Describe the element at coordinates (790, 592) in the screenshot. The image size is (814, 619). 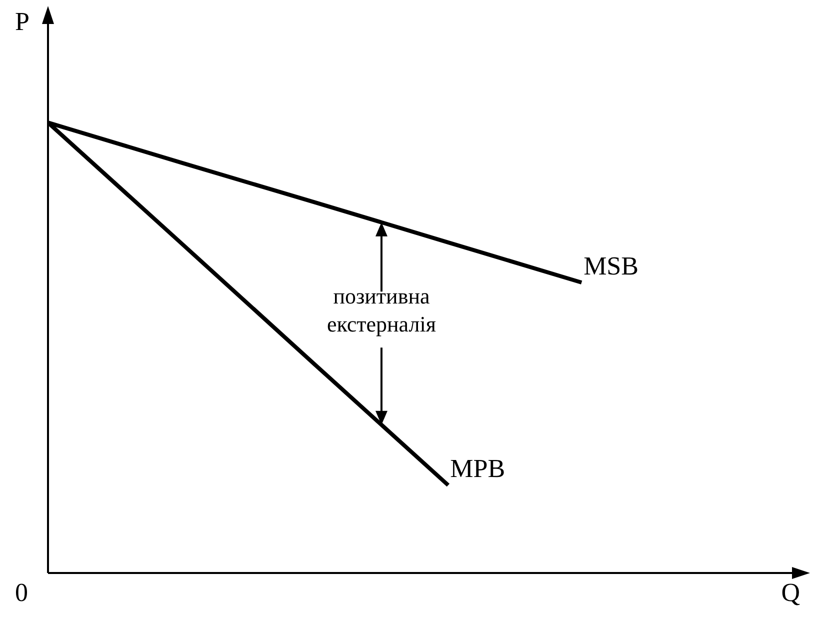
I see `text: Q` at that location.